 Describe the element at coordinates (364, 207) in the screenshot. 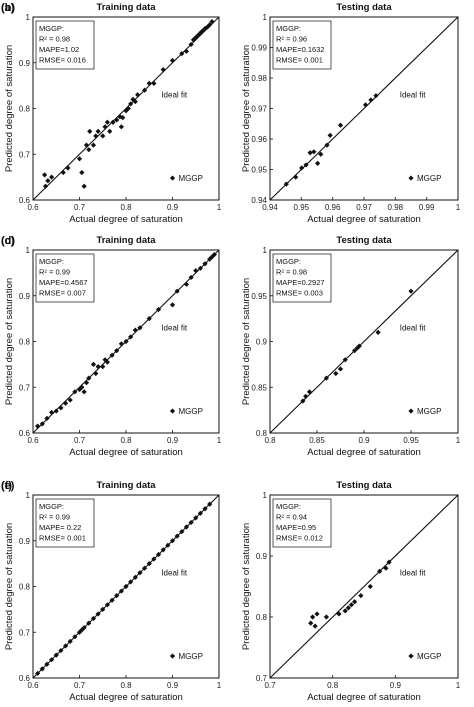

I see `x-tick-label: 0.97` at that location.